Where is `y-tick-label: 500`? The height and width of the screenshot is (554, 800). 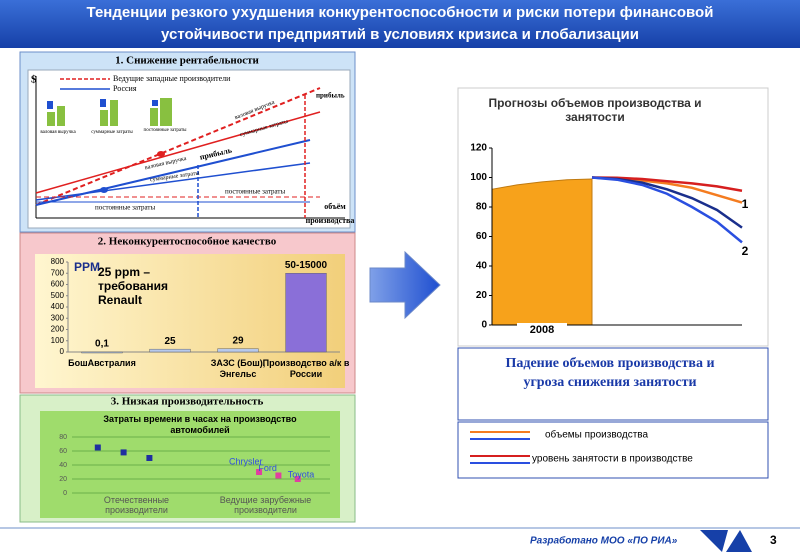 y-tick-label: 500 is located at coordinates (58, 295).